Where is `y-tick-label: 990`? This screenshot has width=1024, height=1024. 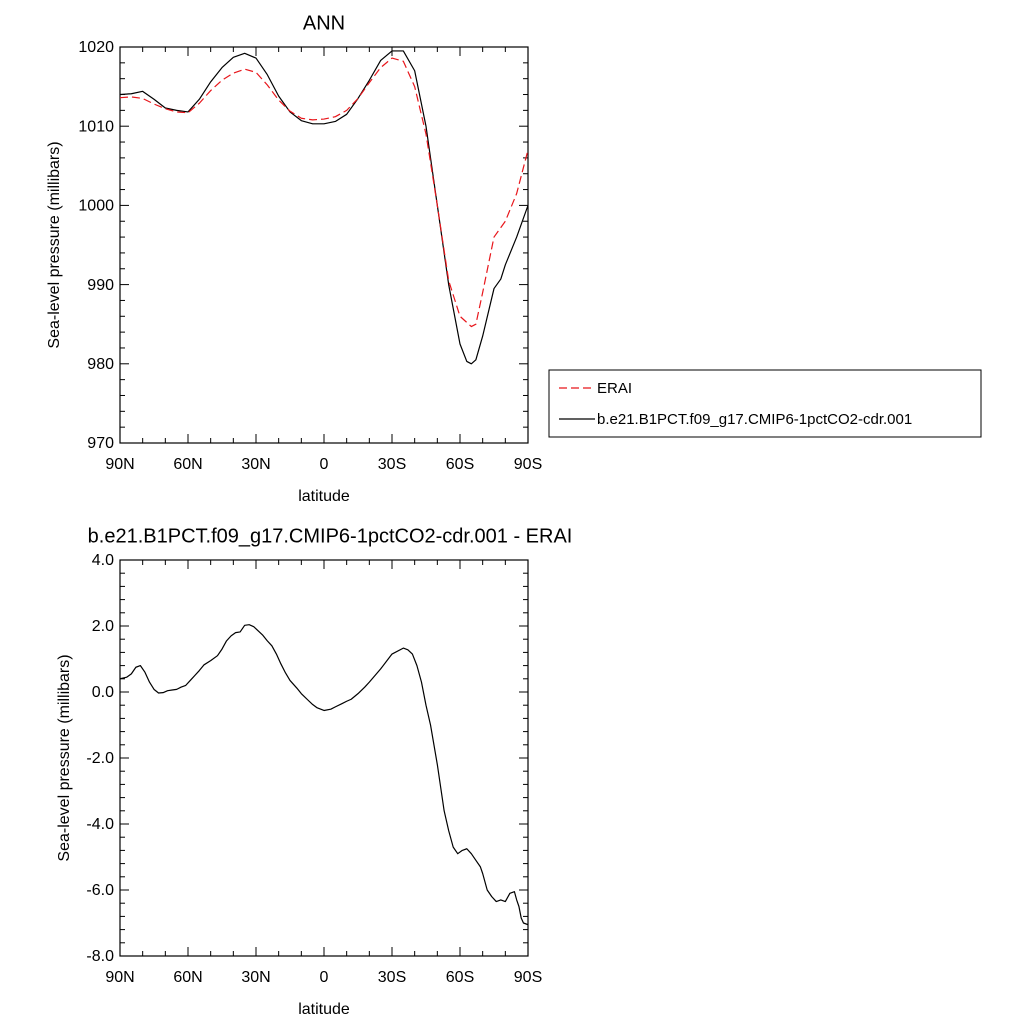
y-tick-label: 990 is located at coordinates (100, 285).